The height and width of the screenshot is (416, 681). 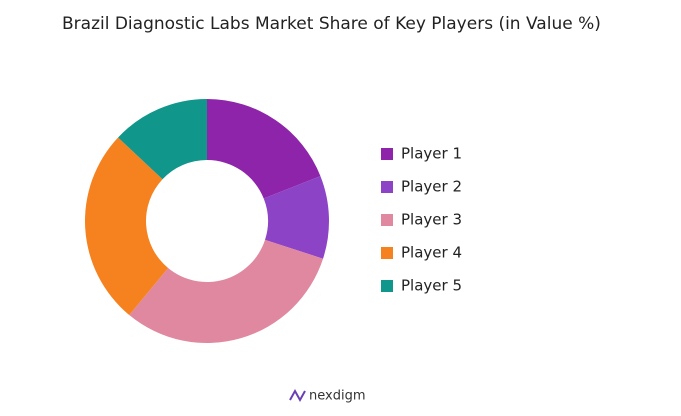 I want to click on legend-label: Player 3, so click(x=431, y=220).